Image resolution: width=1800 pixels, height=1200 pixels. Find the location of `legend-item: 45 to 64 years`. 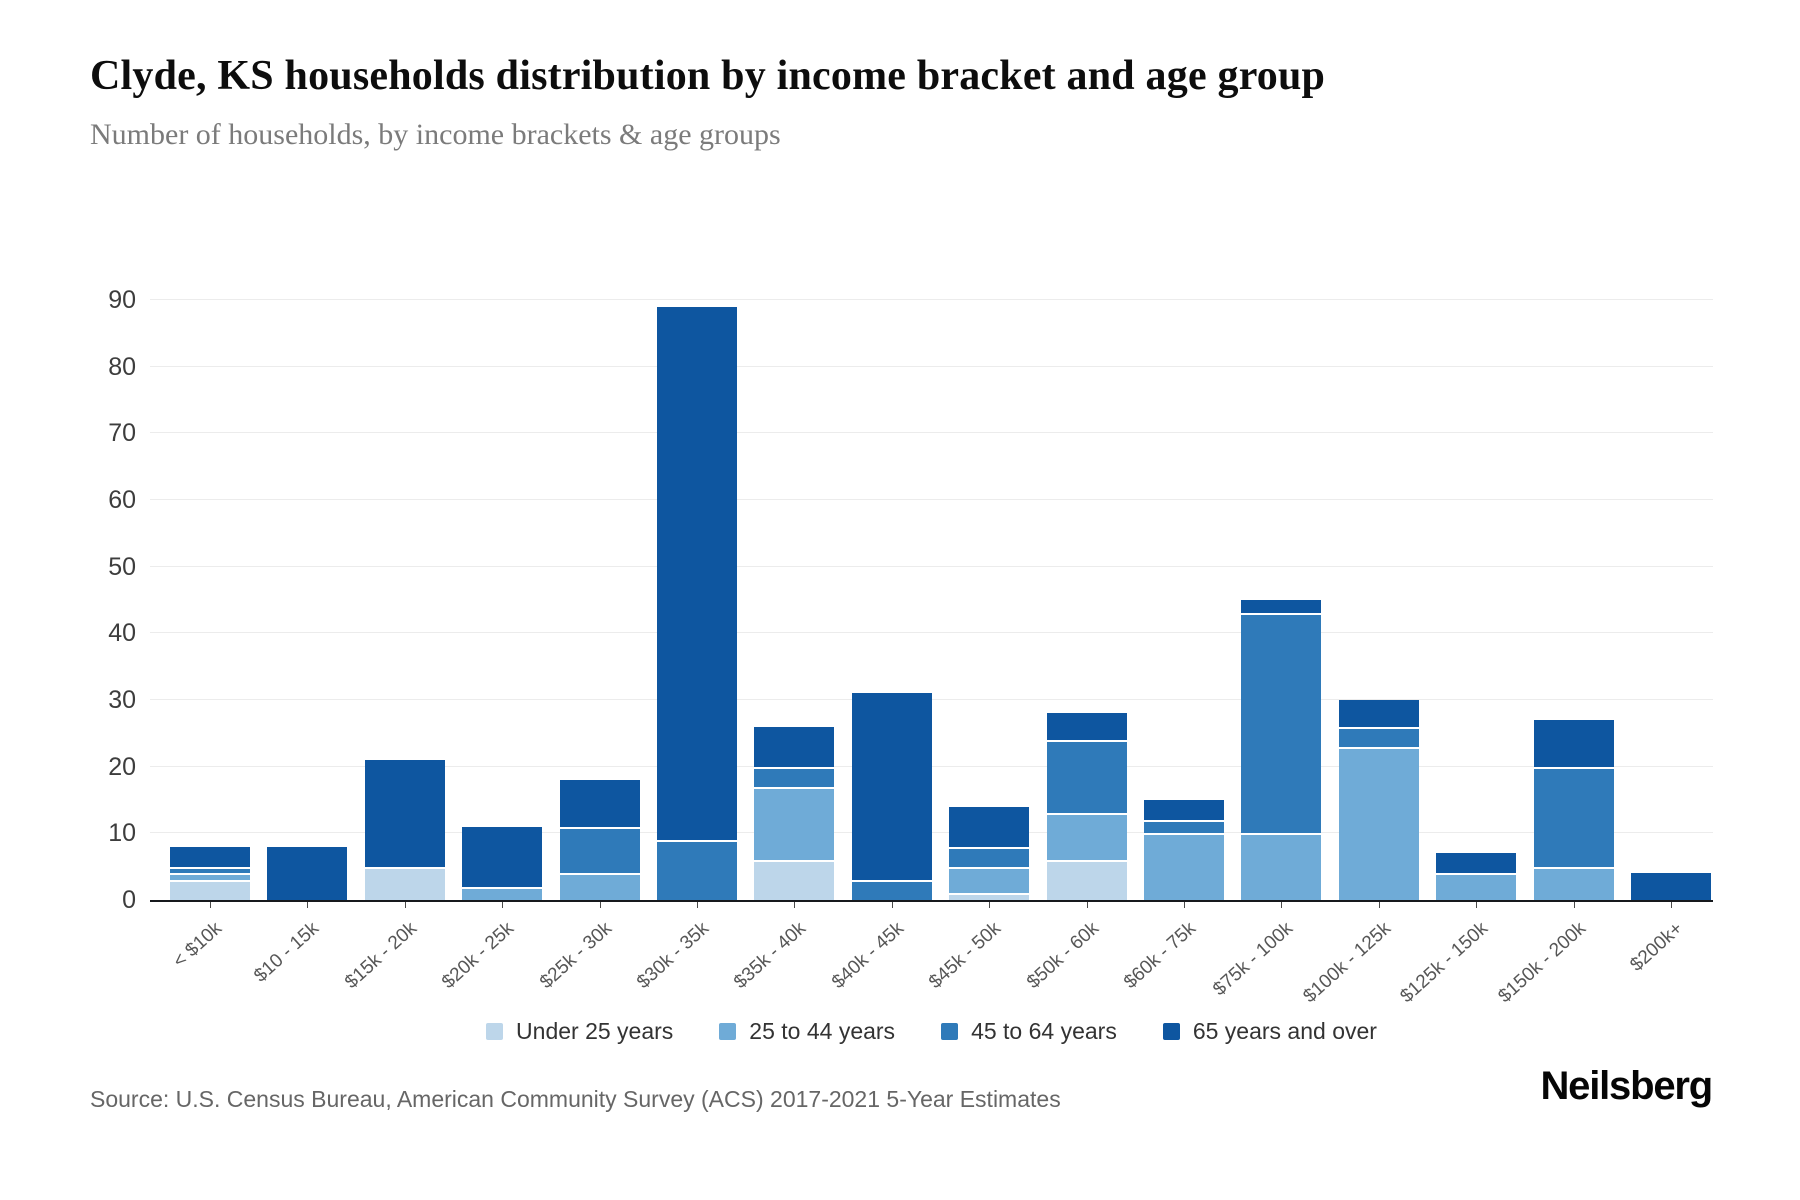

legend-item: 45 to 64 years is located at coordinates (1029, 1031).